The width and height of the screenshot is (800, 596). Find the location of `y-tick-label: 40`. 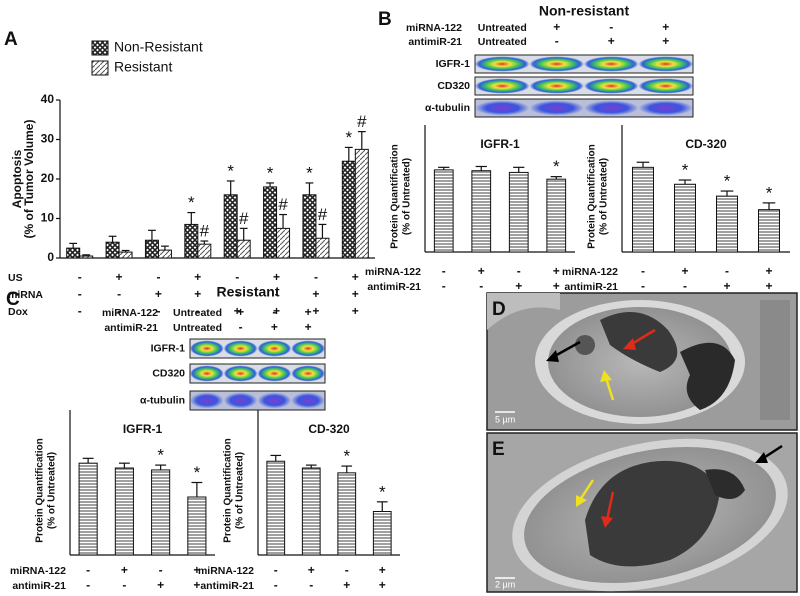

y-tick-label: 40 is located at coordinates (48, 99).